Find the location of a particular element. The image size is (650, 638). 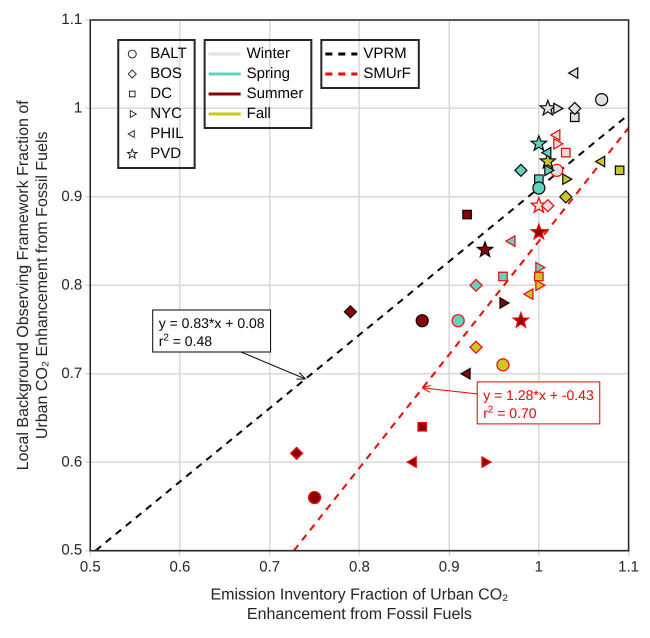

y-tick-label: 0.5 is located at coordinates (71, 550).